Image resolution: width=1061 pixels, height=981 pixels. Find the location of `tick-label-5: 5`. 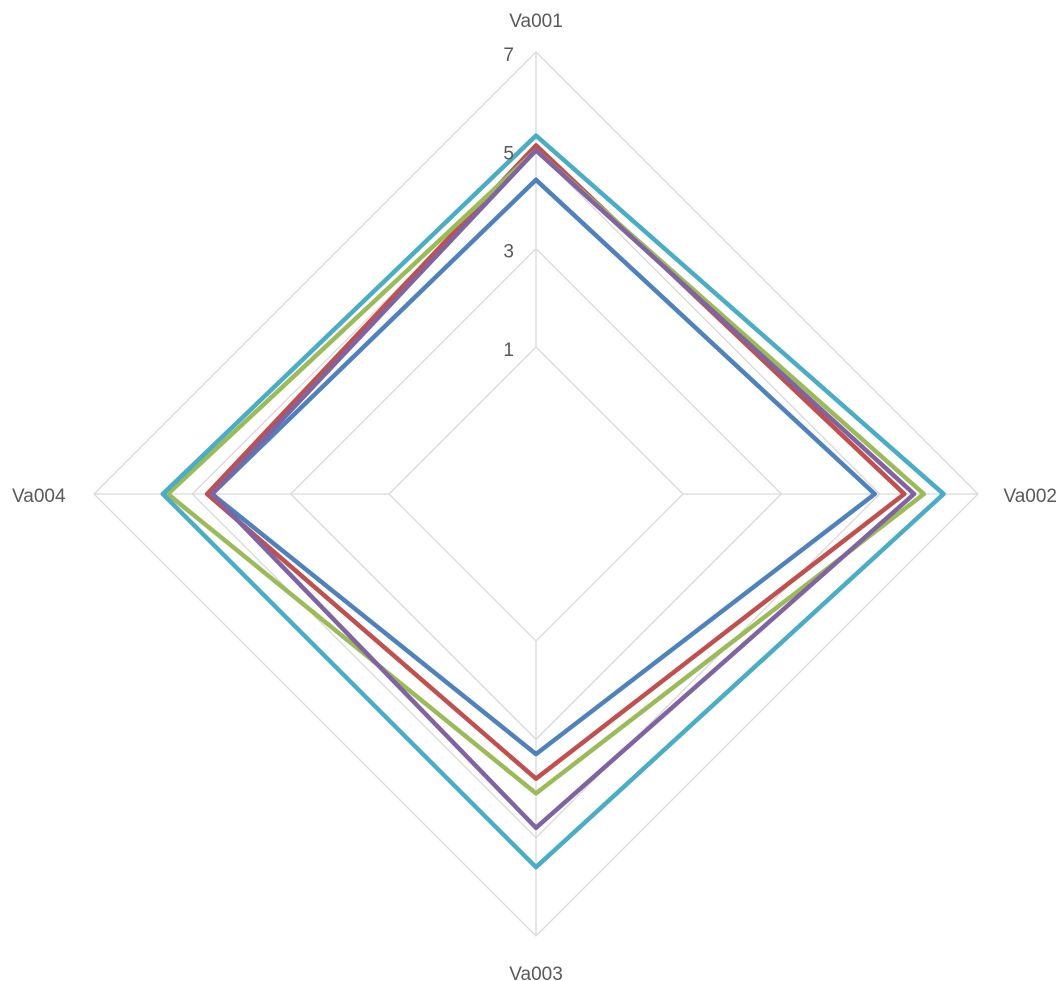

tick-label-5: 5 is located at coordinates (508, 153).